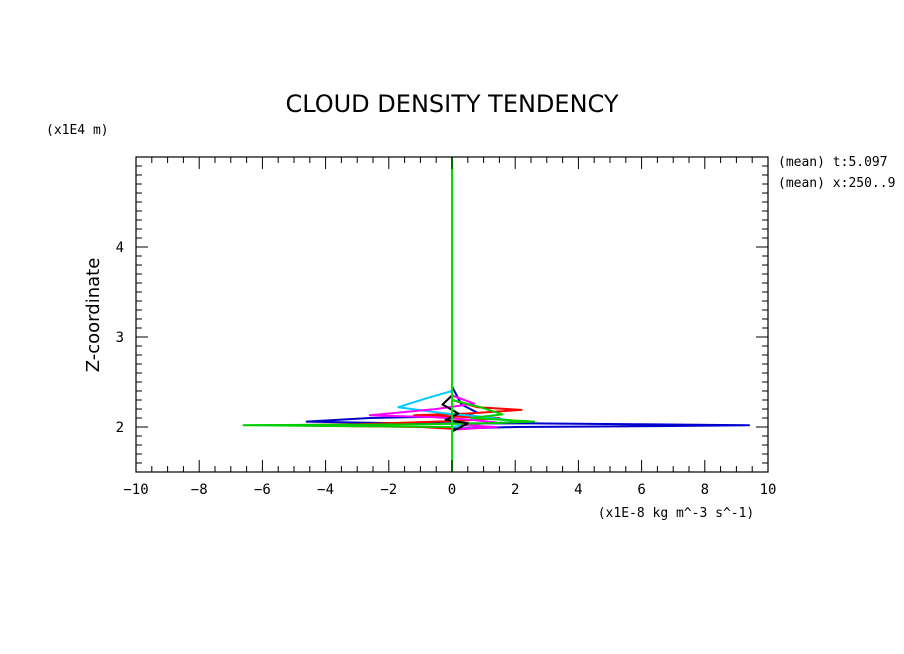  I want to click on x-tick-label: 6, so click(641, 490).